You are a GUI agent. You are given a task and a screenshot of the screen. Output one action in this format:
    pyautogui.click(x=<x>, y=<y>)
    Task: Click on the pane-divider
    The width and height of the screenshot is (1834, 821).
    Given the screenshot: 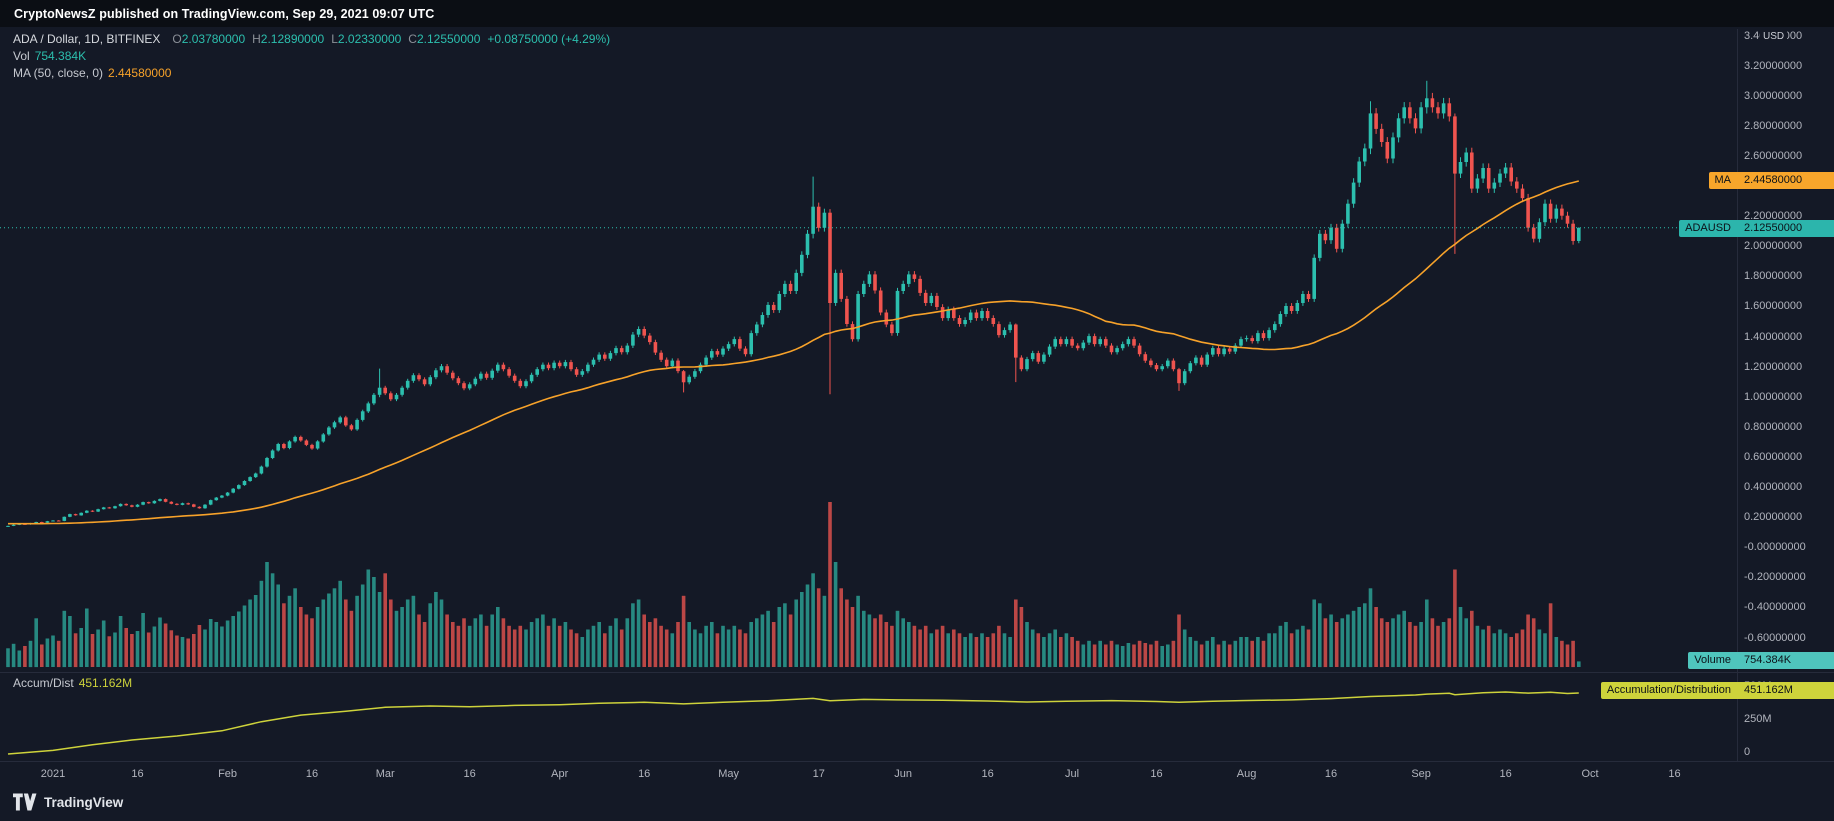 What is the action you would take?
    pyautogui.click(x=917, y=672)
    